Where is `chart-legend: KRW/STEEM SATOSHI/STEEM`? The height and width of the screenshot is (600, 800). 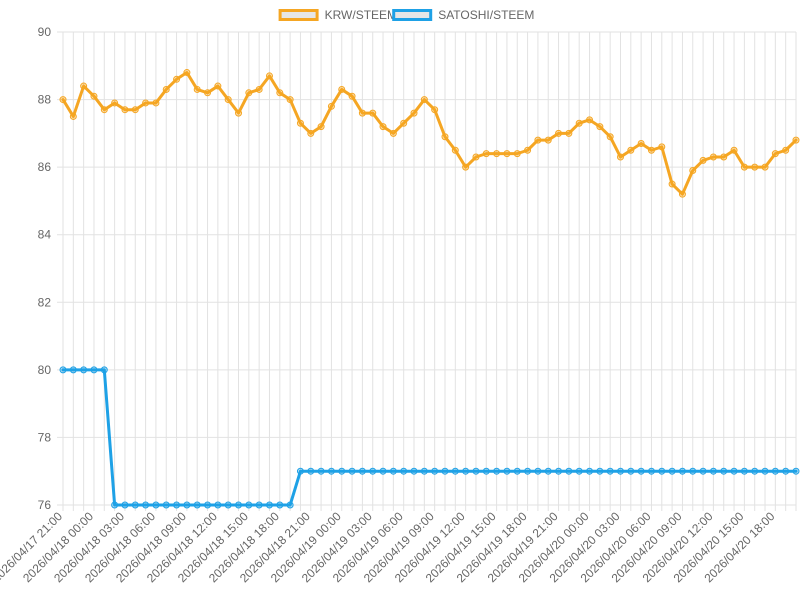
chart-legend: KRW/STEEM SATOSHI/STEEM is located at coordinates (406, 15).